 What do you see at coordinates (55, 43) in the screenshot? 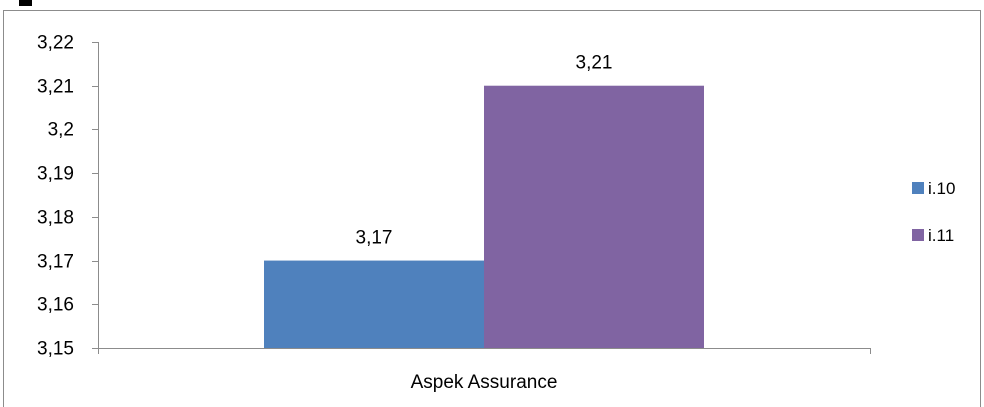
I see `y-tick-label: 3,22` at bounding box center [55, 43].